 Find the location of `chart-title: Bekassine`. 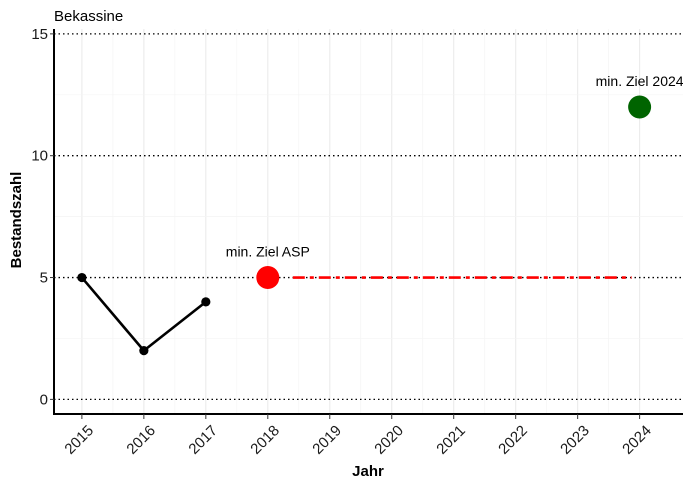

chart-title: Bekassine is located at coordinates (88, 16).